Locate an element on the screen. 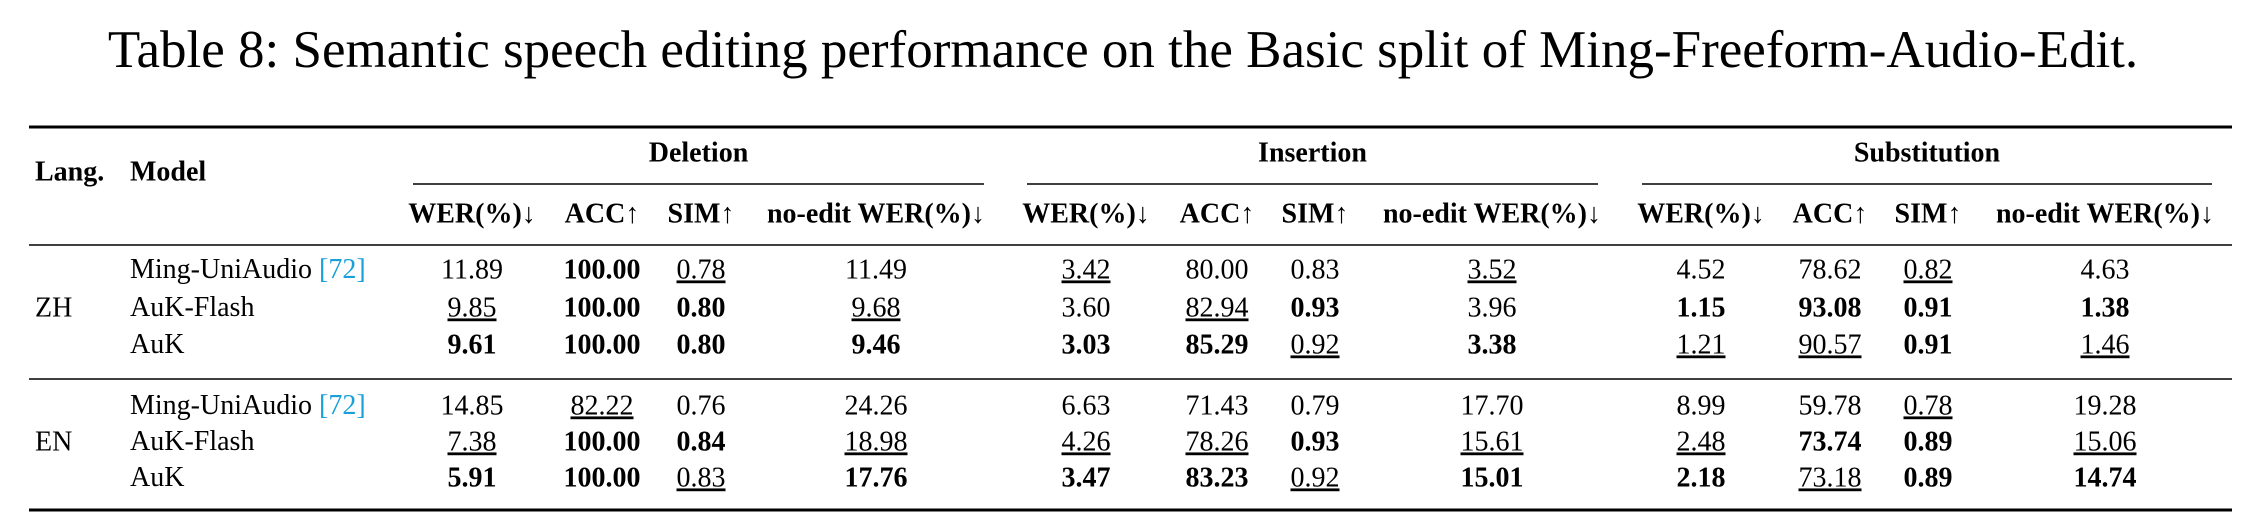 Image resolution: width=2247 pixels, height=530 pixels. cell: 15.61 is located at coordinates (1492, 441).